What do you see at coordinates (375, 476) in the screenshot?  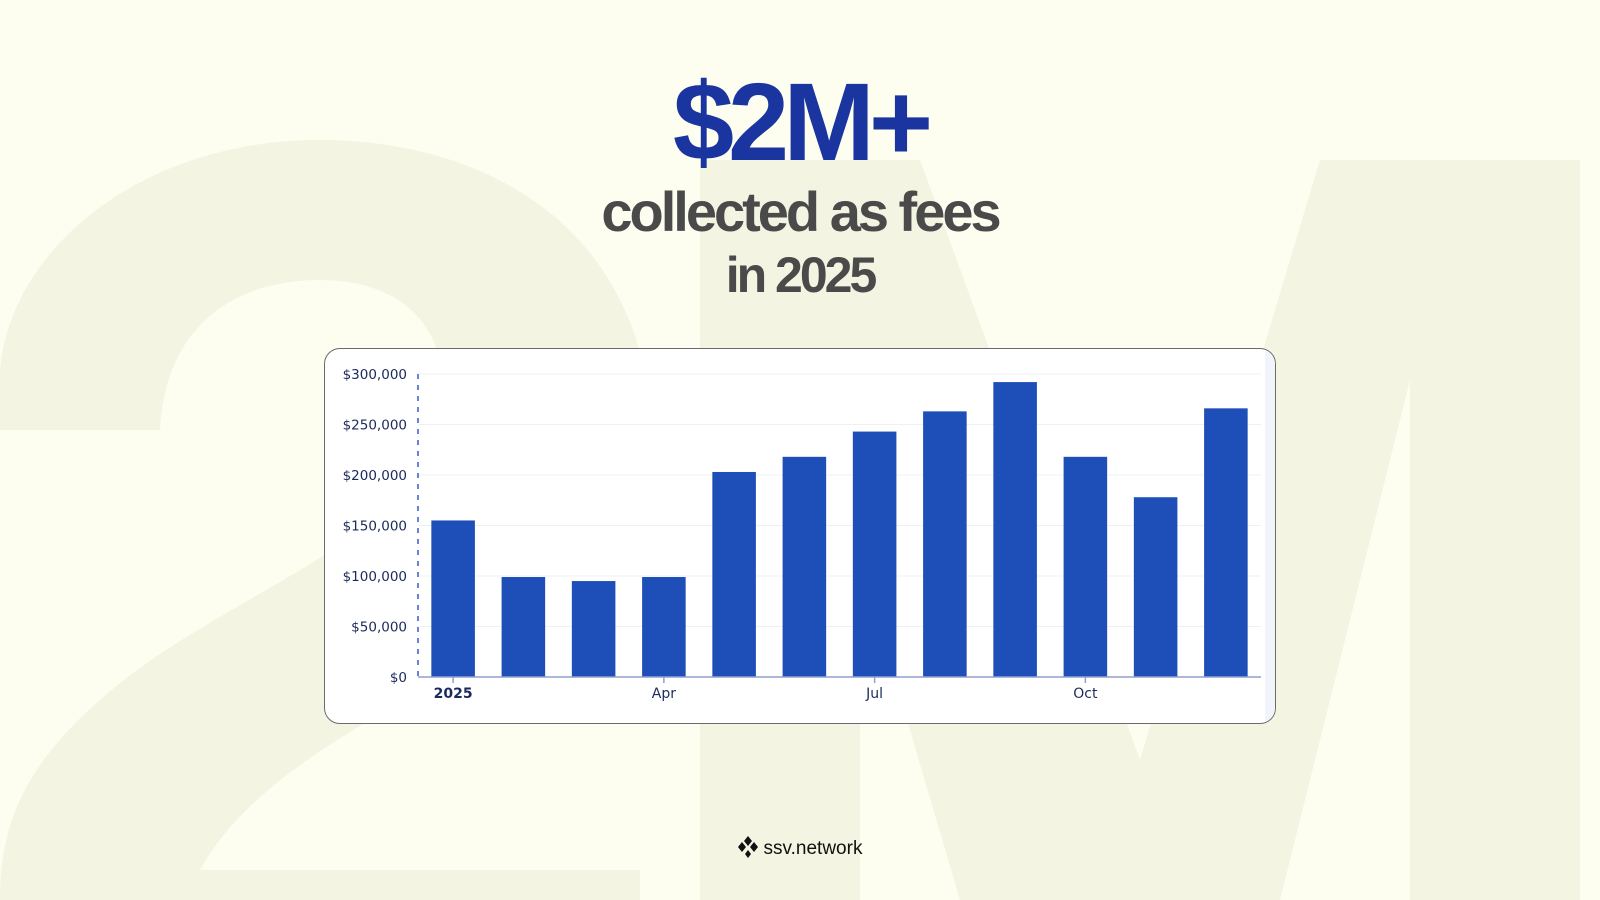 I see `y-tick-label: $200,000` at bounding box center [375, 476].